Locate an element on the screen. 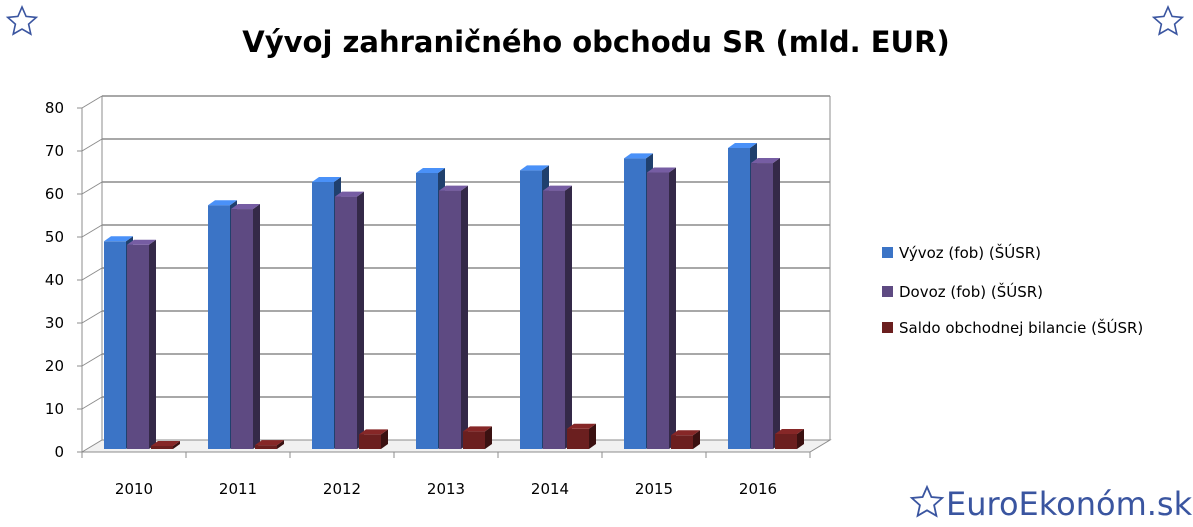 Image resolution: width=1193 pixels, height=527 pixels. star-icon-top-left is located at coordinates (22, 20).